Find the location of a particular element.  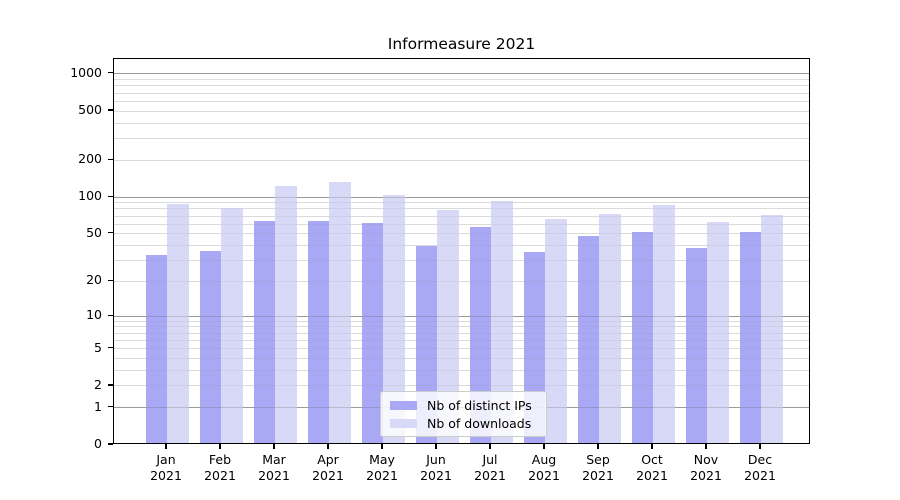

bar-downloads-nov is located at coordinates (718, 332).